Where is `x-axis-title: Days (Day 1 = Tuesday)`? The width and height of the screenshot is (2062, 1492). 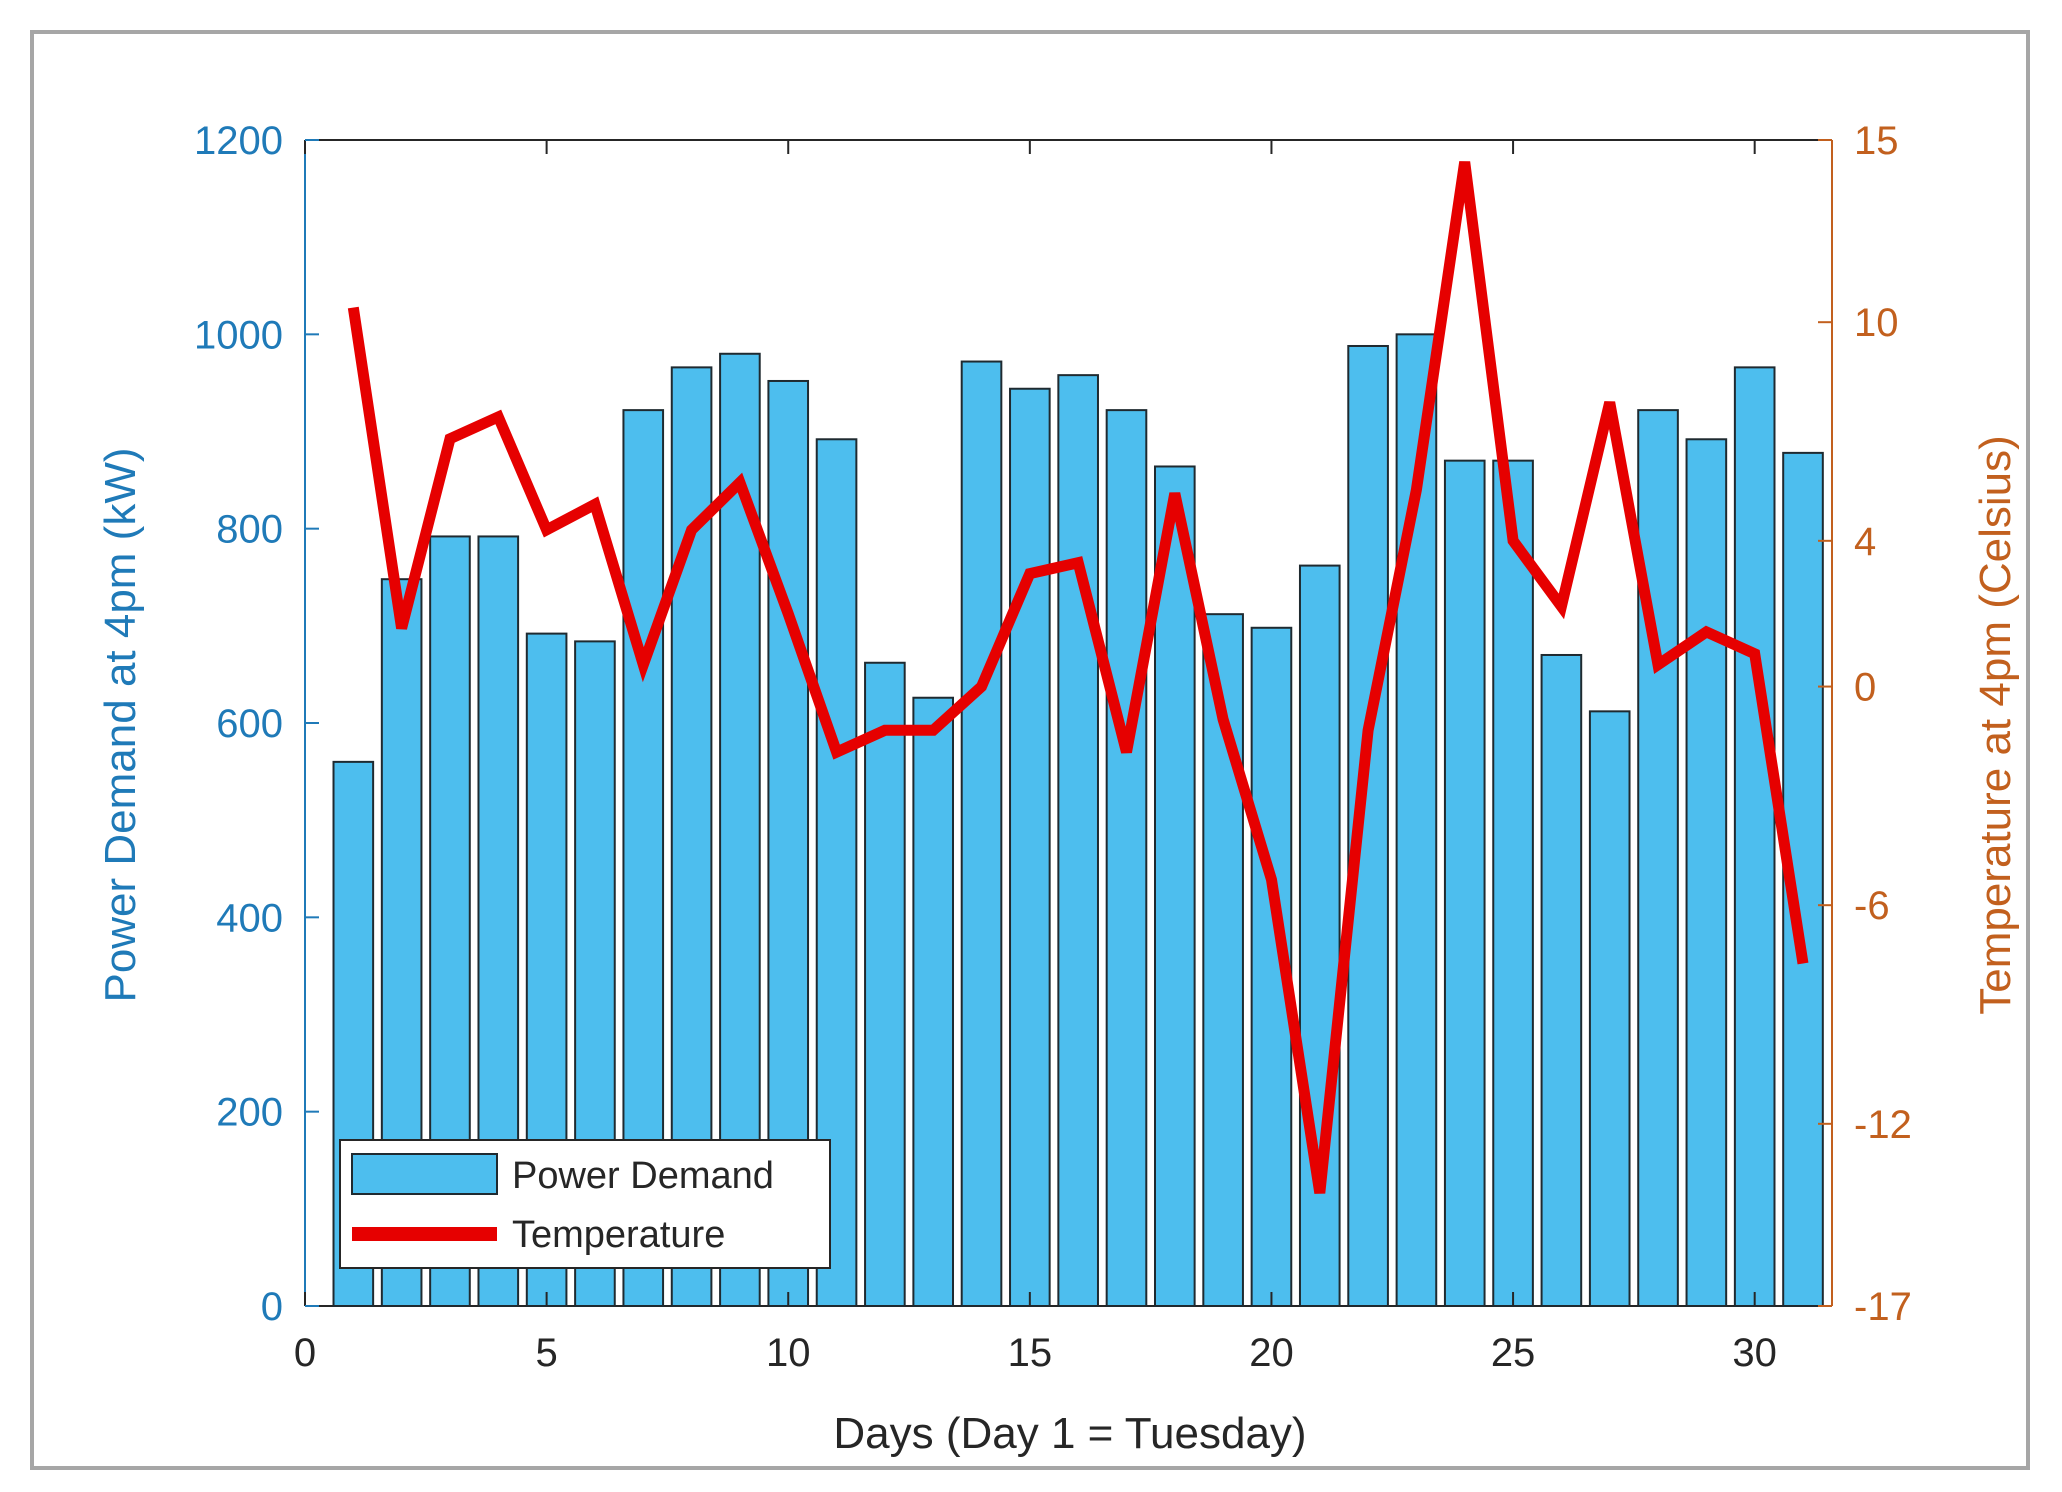 x-axis-title: Days (Day 1 = Tuesday) is located at coordinates (1069, 1433).